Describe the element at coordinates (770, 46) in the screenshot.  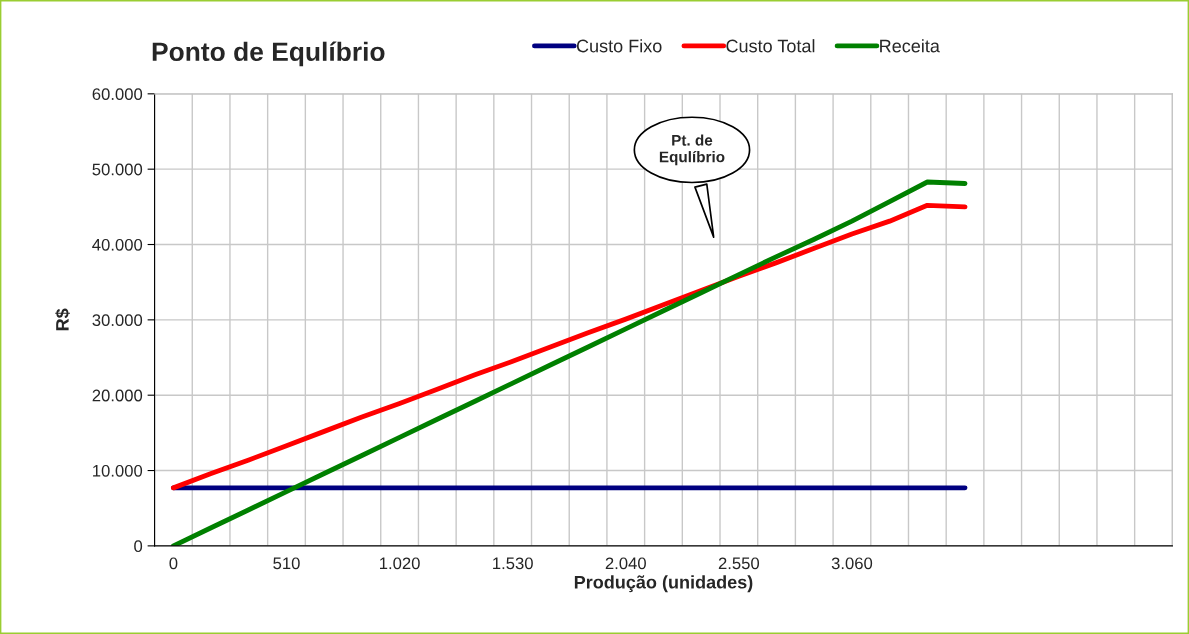
I see `legend-label: Custo Total` at that location.